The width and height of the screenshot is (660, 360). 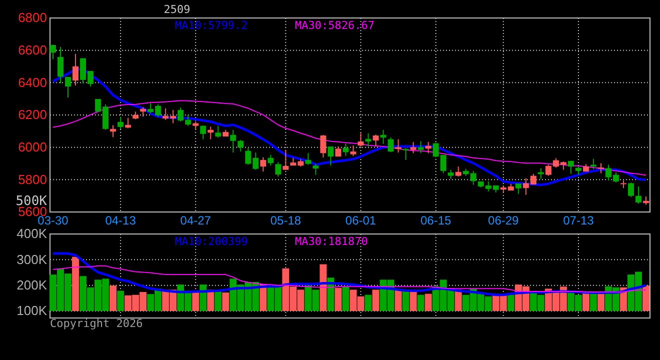 What do you see at coordinates (331, 241) in the screenshot?
I see `annotation: MA30:181870` at bounding box center [331, 241].